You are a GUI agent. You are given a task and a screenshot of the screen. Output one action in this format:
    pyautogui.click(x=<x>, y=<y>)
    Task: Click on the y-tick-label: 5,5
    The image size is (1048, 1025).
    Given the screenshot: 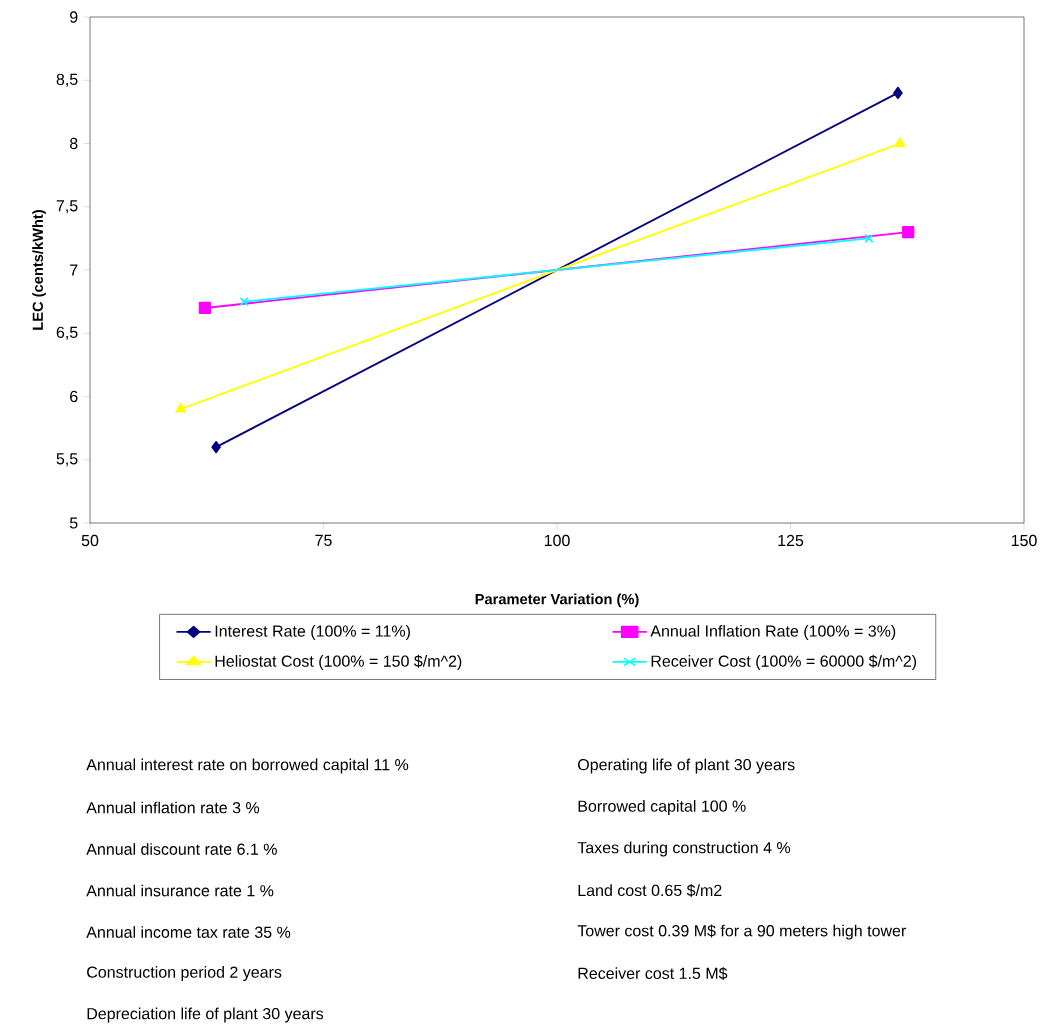 What is the action you would take?
    pyautogui.click(x=67, y=460)
    